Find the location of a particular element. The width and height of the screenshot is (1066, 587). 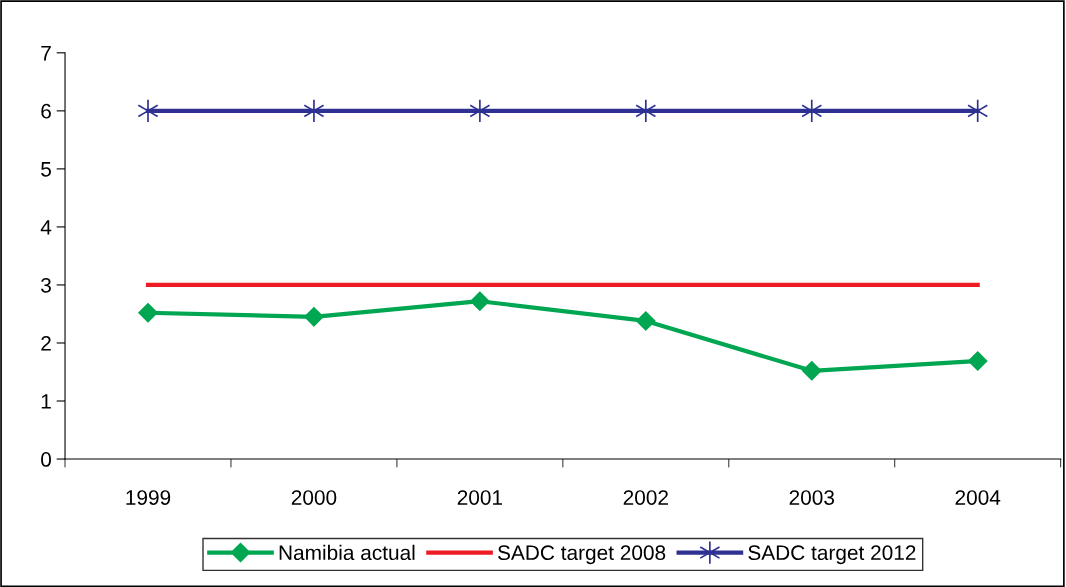

y-tick-label: 0 is located at coordinates (46, 459).